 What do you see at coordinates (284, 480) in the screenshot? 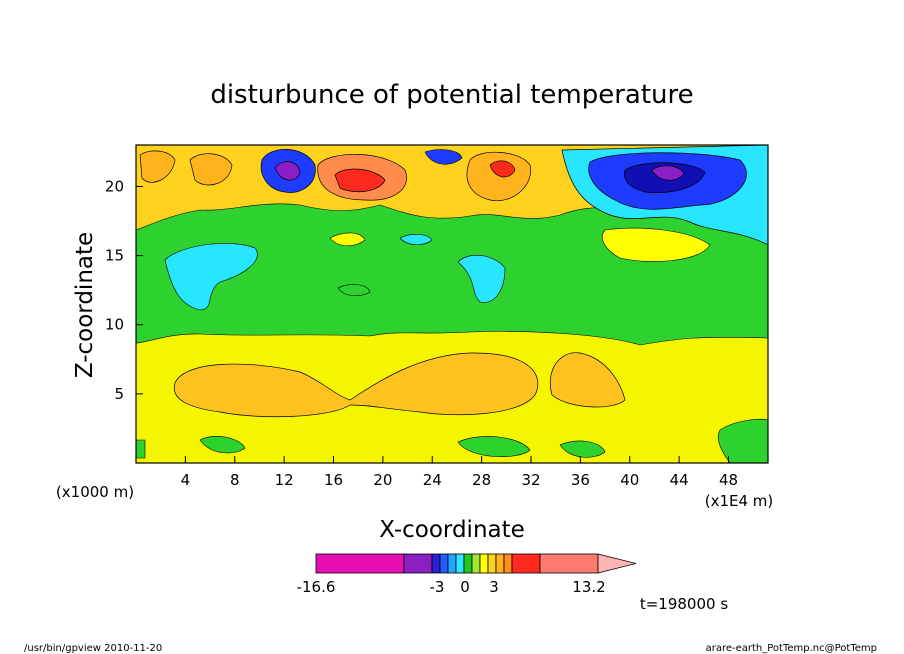
I see `x-tick-label: 12` at bounding box center [284, 480].